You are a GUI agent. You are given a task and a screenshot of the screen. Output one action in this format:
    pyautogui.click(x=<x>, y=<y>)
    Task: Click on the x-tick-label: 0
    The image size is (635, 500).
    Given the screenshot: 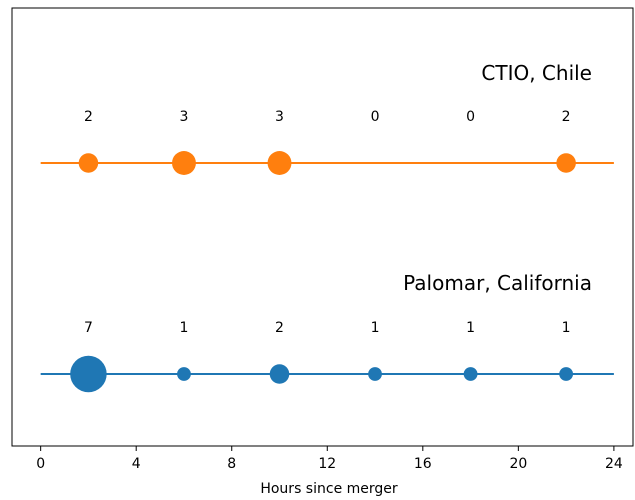 What is the action you would take?
    pyautogui.click(x=40, y=464)
    